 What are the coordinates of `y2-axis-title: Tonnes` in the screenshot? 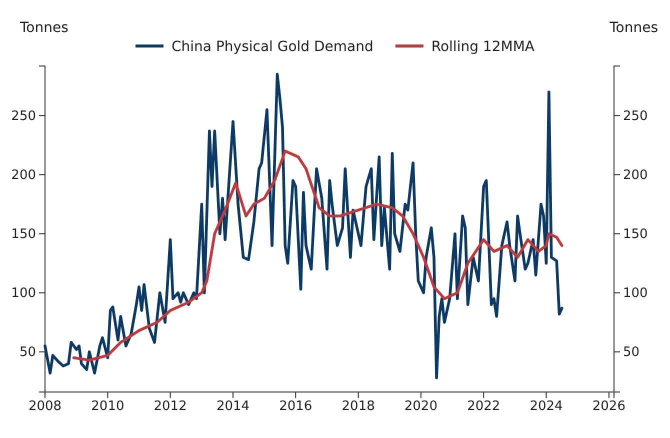 It's located at (633, 28).